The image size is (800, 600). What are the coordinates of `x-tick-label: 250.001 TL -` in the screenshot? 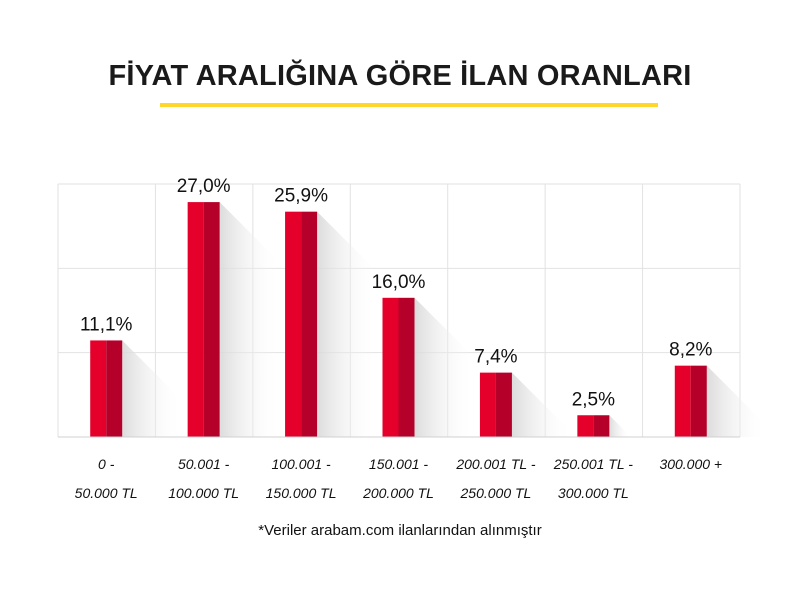 It's located at (593, 464).